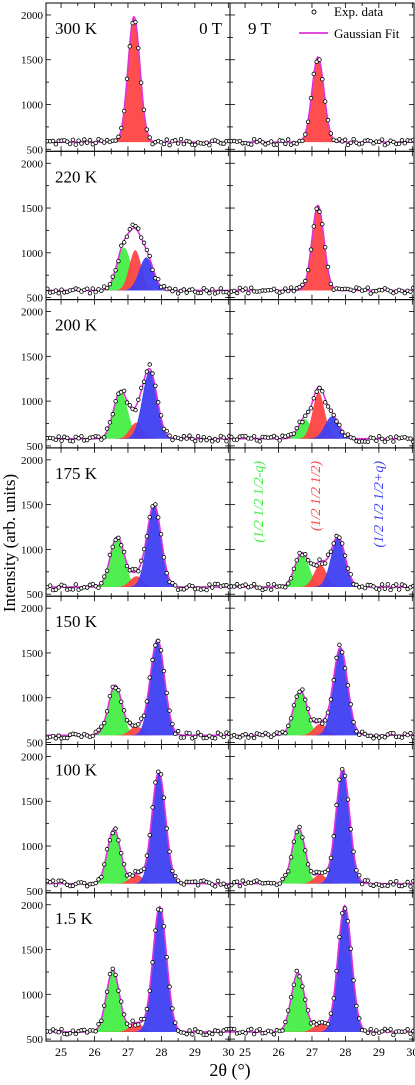 This screenshot has height=1085, width=415. What do you see at coordinates (76, 28) in the screenshot?
I see `temperature-label: 300 K` at bounding box center [76, 28].